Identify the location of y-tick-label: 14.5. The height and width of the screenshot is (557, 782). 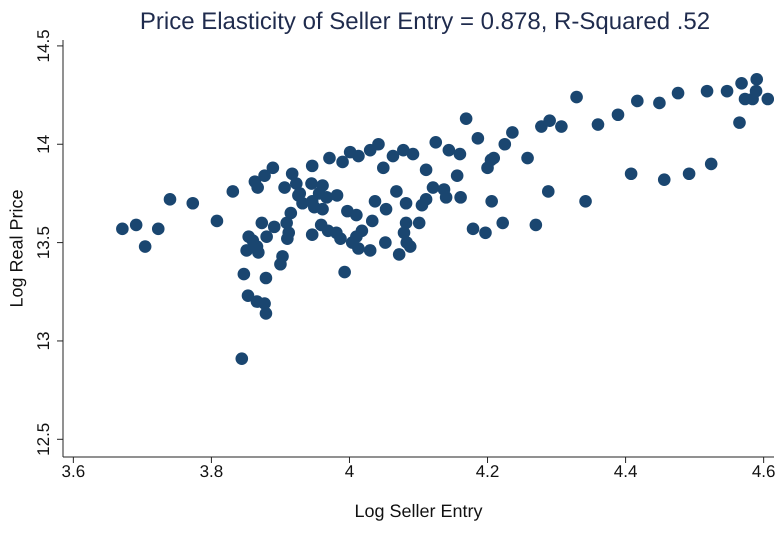
(43, 45).